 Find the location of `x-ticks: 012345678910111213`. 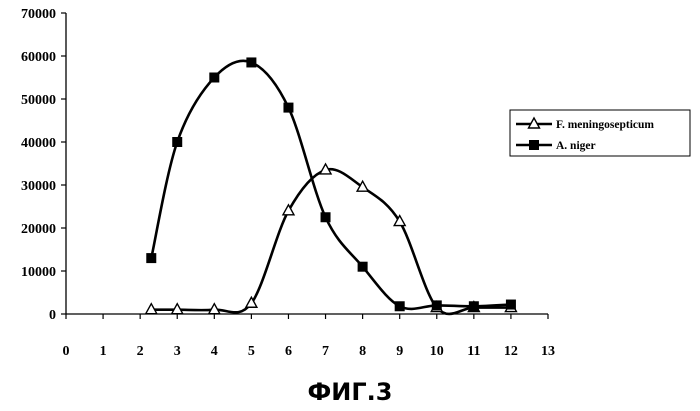

x-ticks: 012345678910111213 is located at coordinates (309, 336).